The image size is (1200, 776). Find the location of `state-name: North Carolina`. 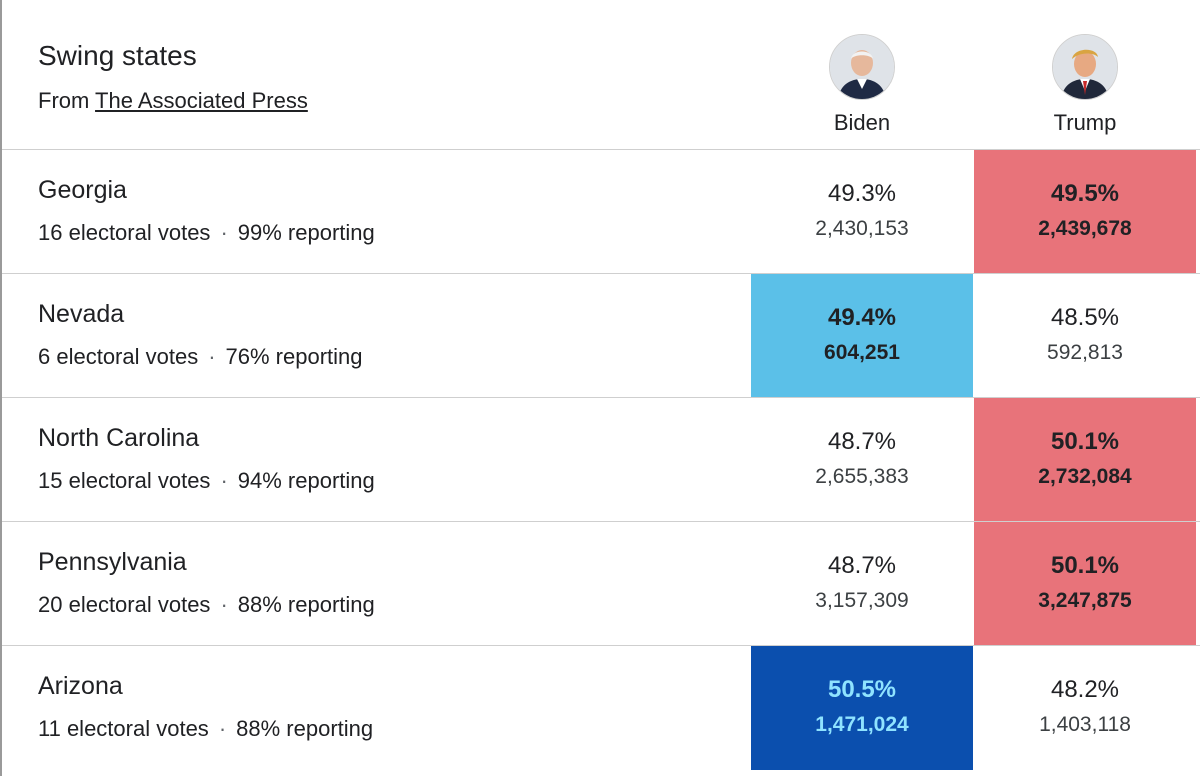

state-name: North Carolina is located at coordinates (119, 438).